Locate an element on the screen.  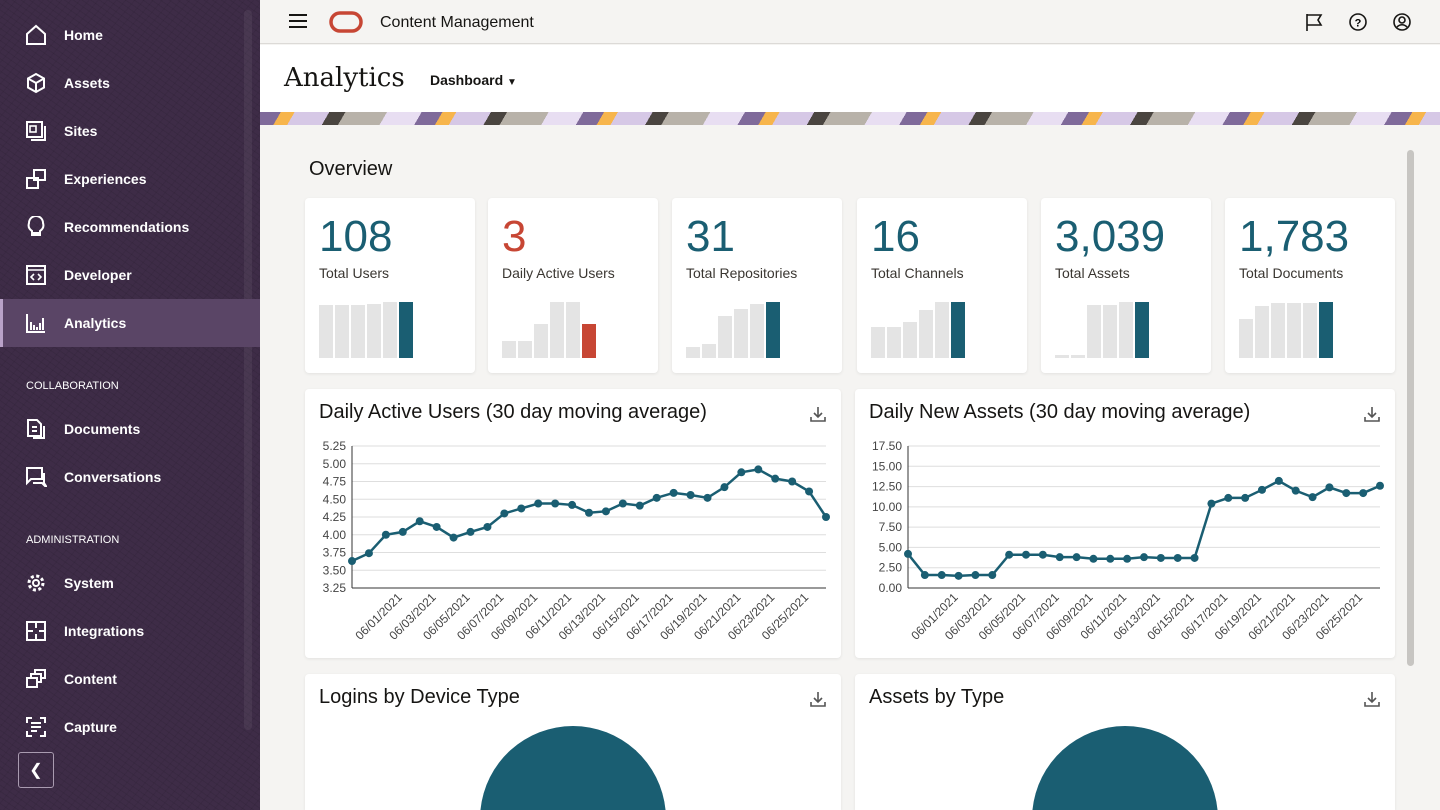
kpi-card-total-documents: 1,783 Total Documents is located at coordinates (1310, 285).